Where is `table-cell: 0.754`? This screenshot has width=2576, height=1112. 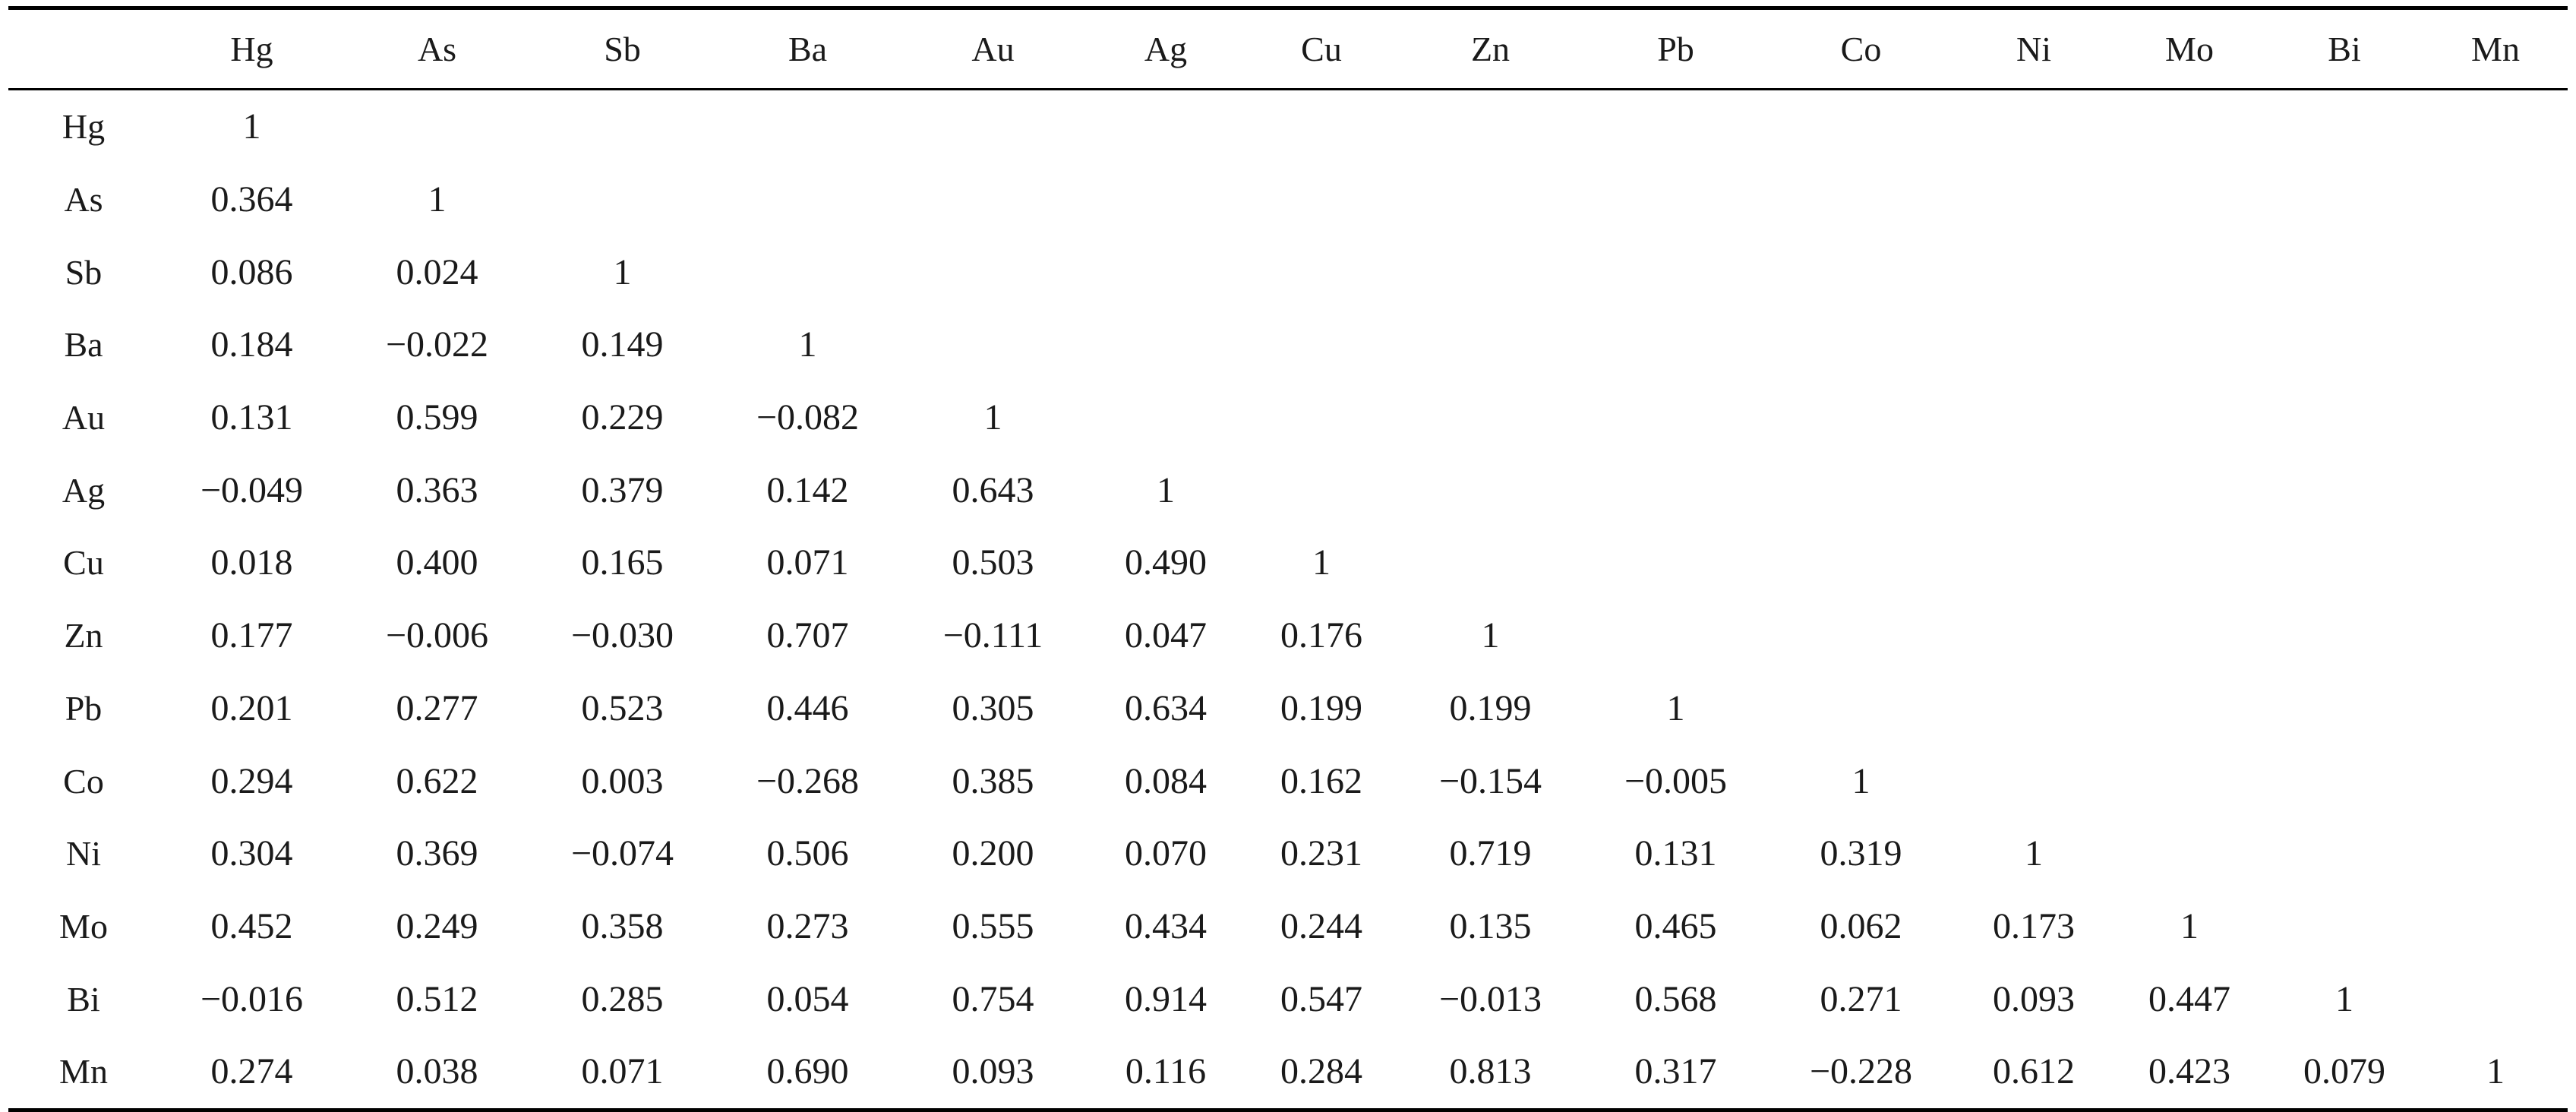
table-cell: 0.754 is located at coordinates (993, 998).